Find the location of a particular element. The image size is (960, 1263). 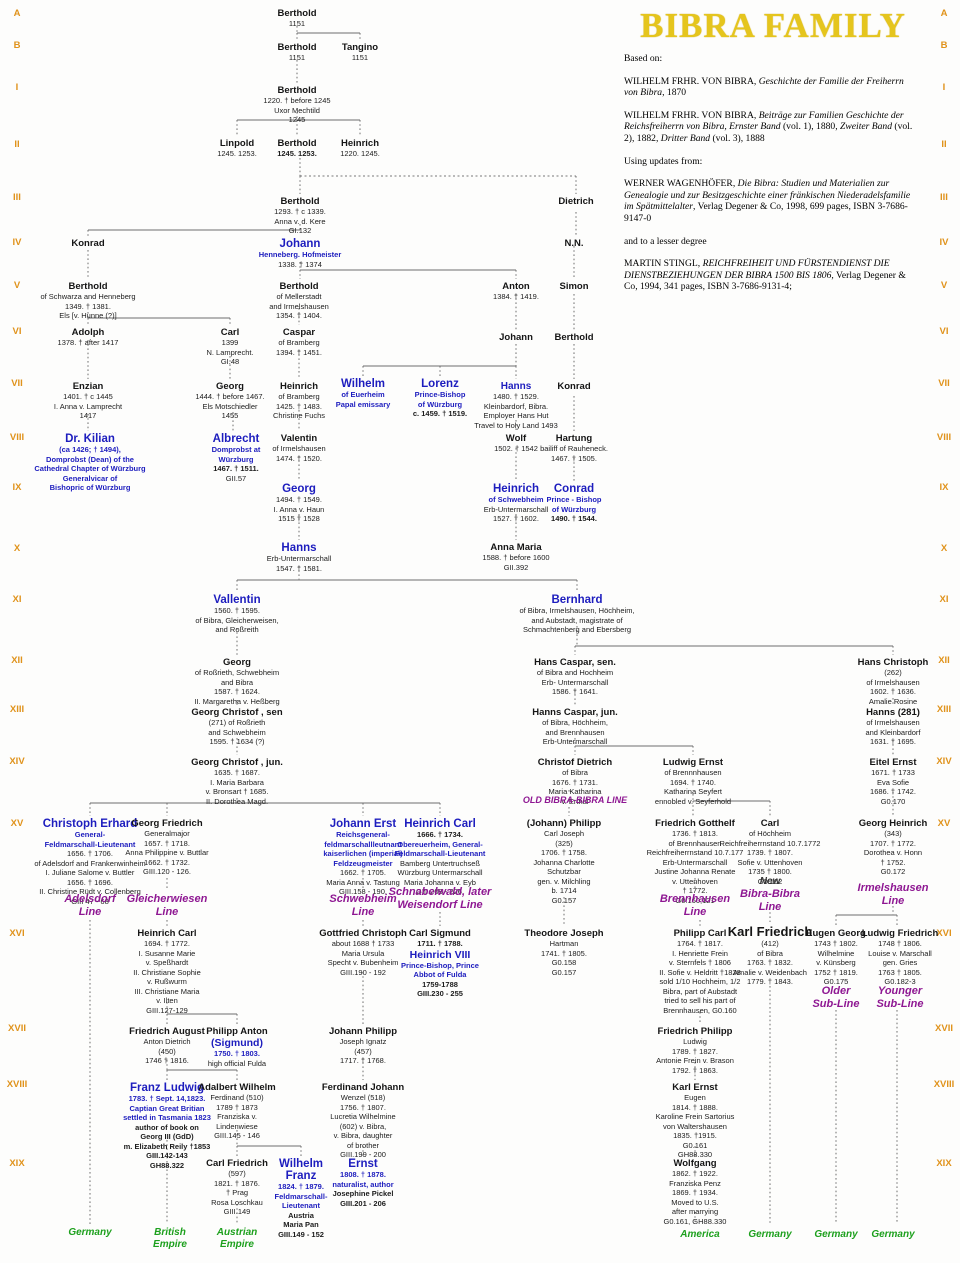

person-detail: GIII 47 - 68 is located at coordinates (90, 901).